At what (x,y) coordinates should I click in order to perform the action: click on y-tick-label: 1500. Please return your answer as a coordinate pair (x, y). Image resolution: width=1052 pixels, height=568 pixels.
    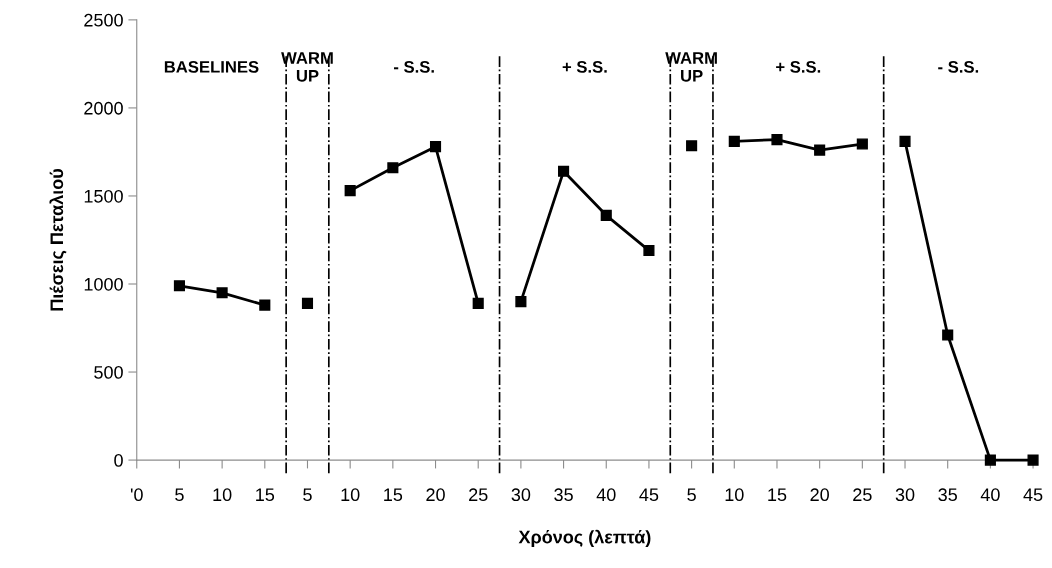
    Looking at the image, I should click on (103, 196).